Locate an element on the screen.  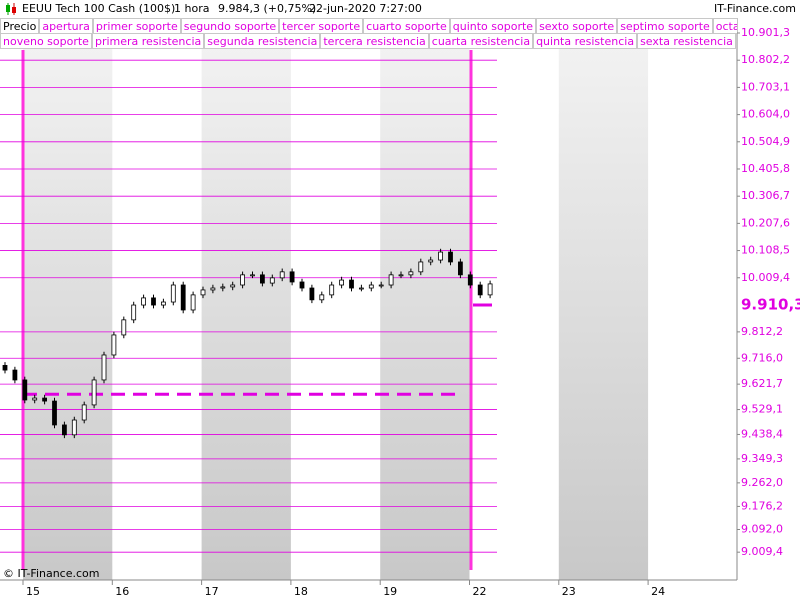
y-tick-label: 9.009,4 is located at coordinates (762, 551).